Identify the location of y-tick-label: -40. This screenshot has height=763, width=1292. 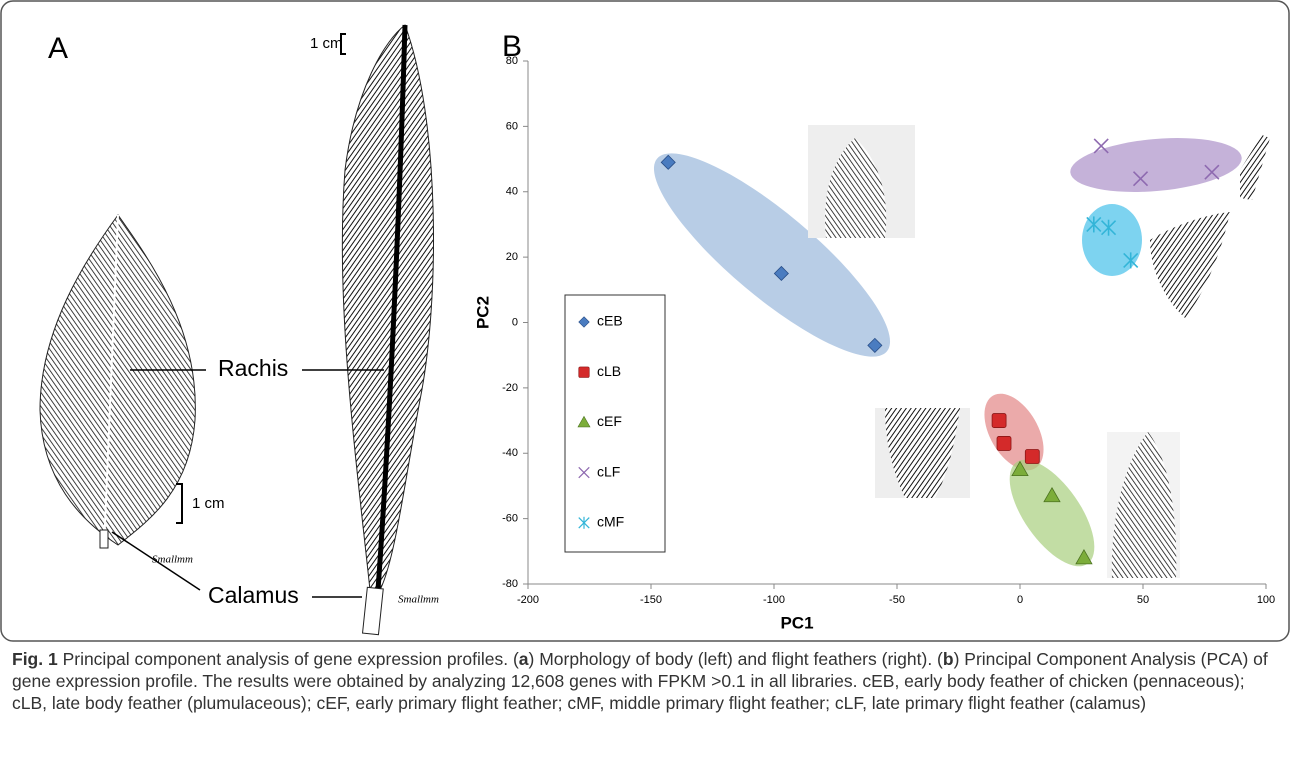
(510, 453).